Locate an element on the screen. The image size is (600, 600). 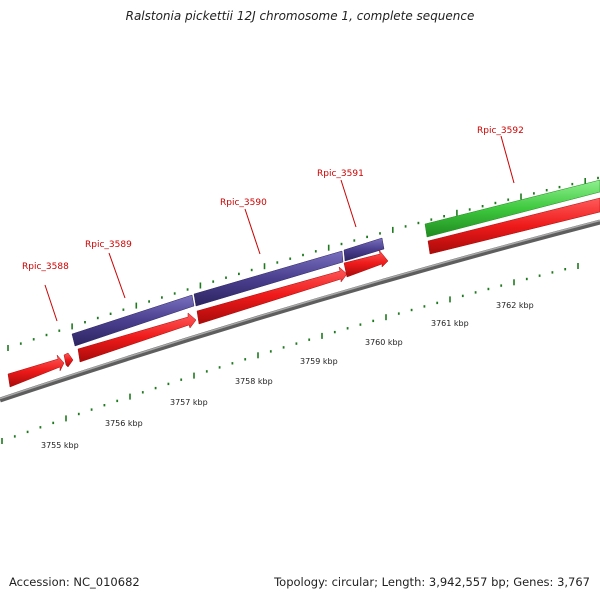
gene-label-rpic-3590: Rpic_3590 is located at coordinates (243, 203).